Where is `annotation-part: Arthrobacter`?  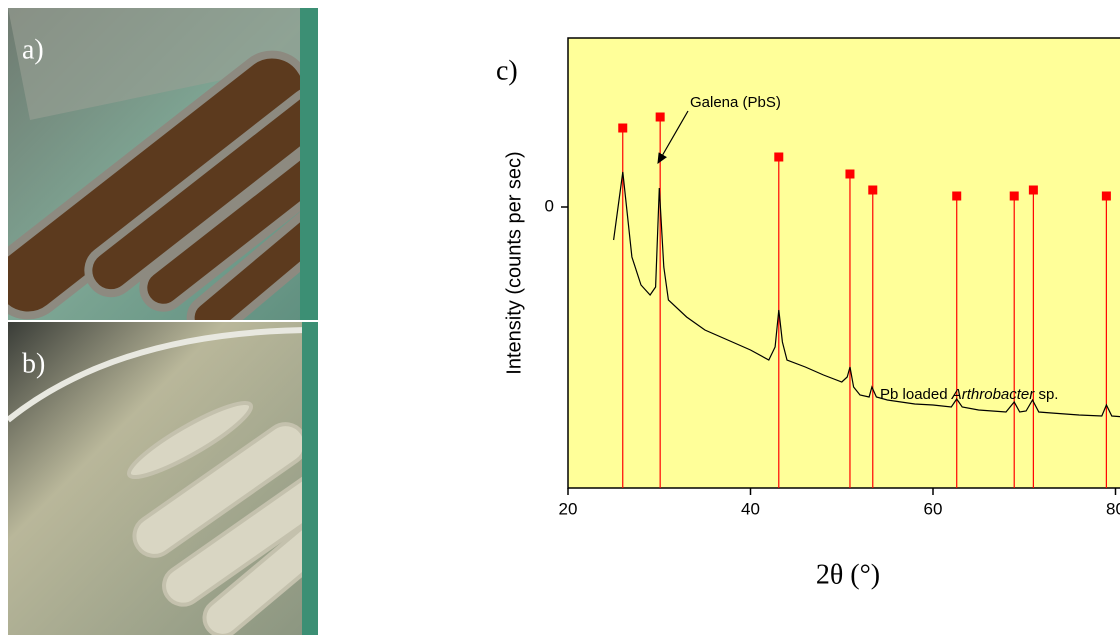 annotation-part: Arthrobacter is located at coordinates (993, 394).